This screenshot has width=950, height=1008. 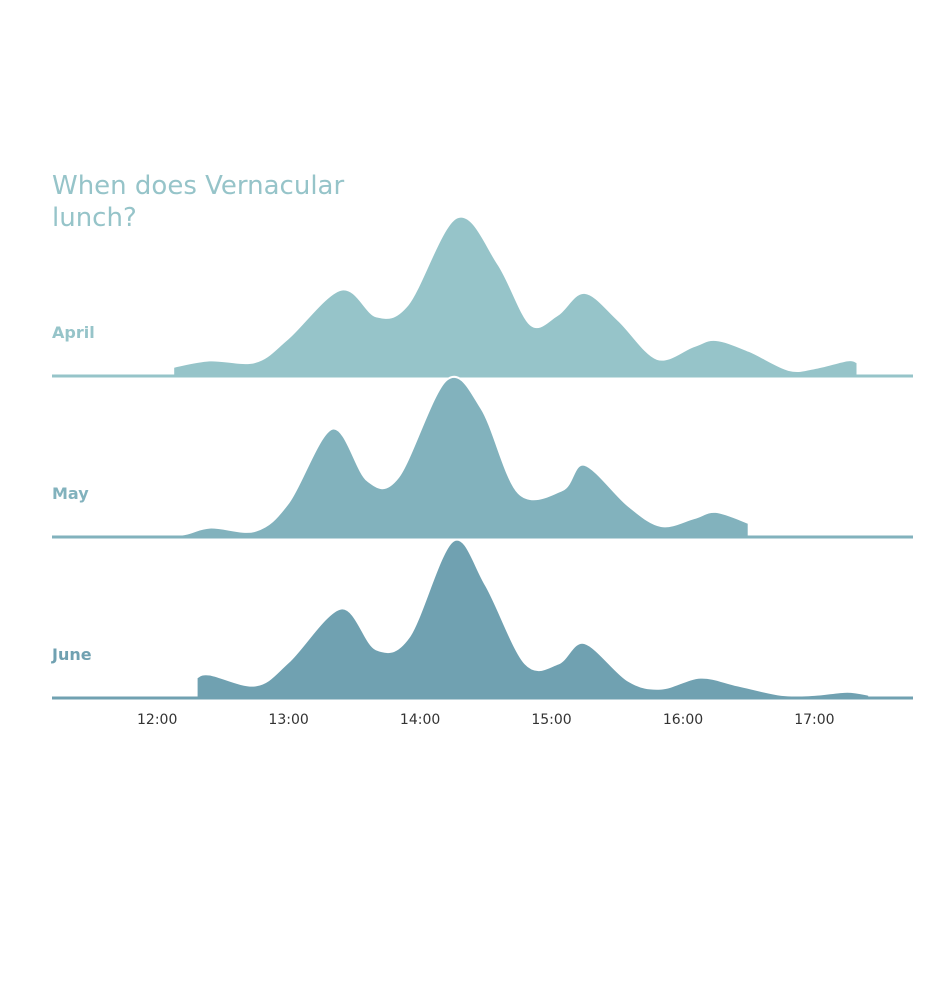 What do you see at coordinates (533, 618) in the screenshot?
I see `ridge-area-june` at bounding box center [533, 618].